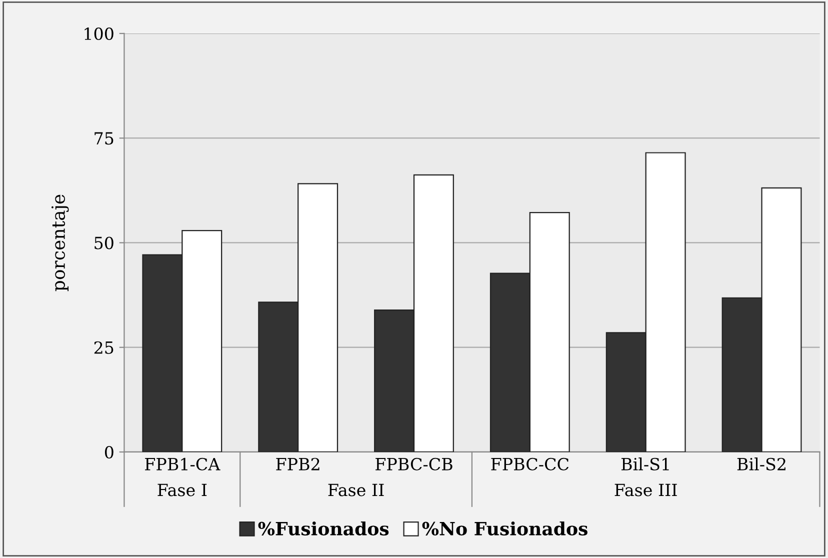 This screenshot has height=558, width=828. I want to click on y-tick-label: 50, so click(104, 243).